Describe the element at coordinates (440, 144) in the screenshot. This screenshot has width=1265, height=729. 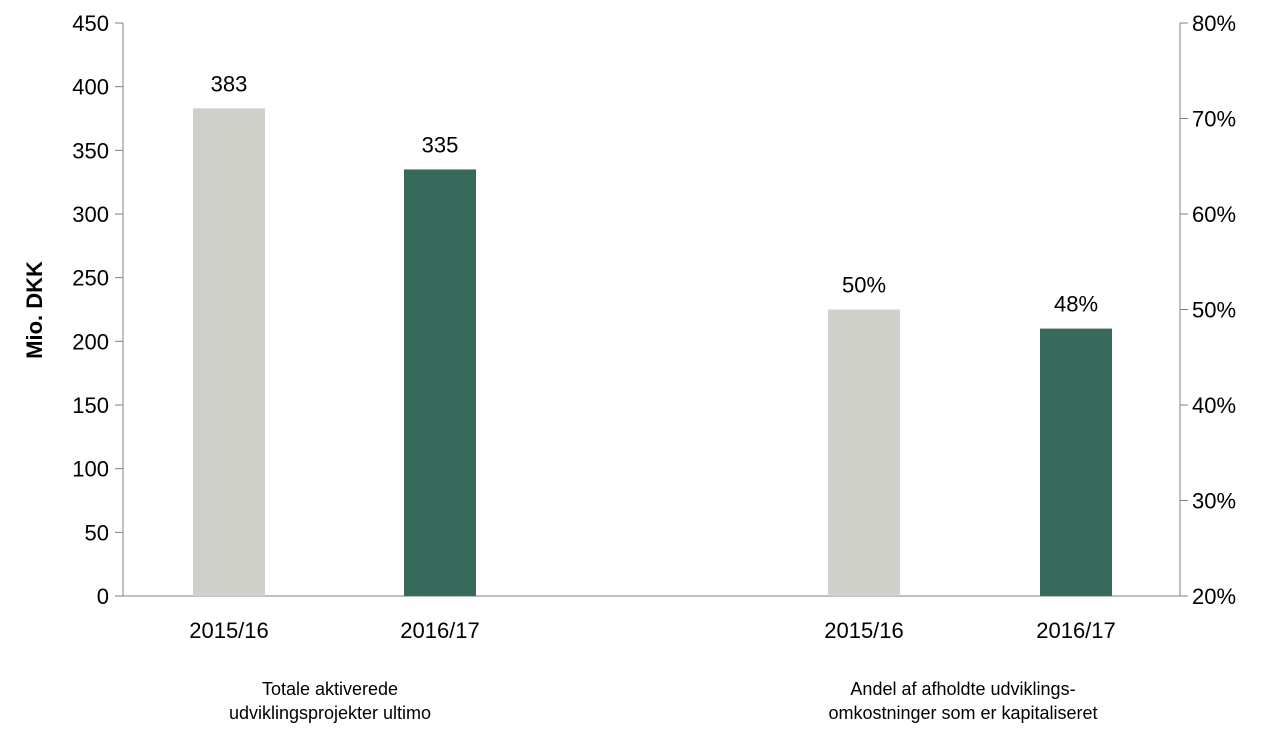
I see `data-label: 335` at that location.